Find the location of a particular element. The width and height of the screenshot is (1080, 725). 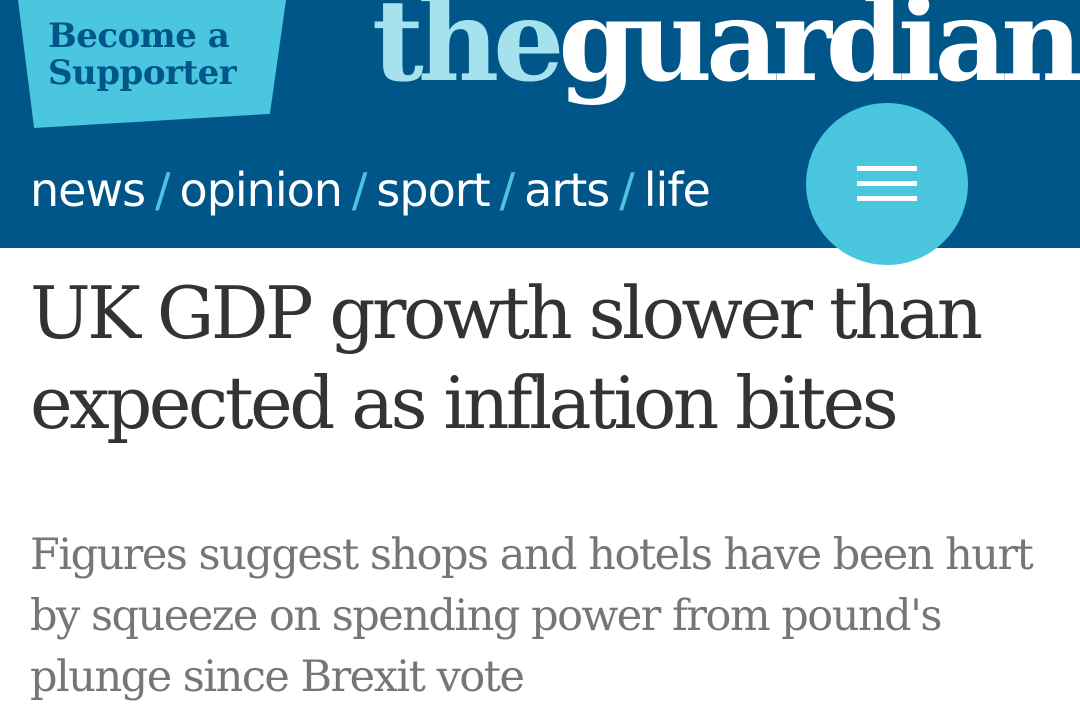

logo-the: the is located at coordinates (468, 53).